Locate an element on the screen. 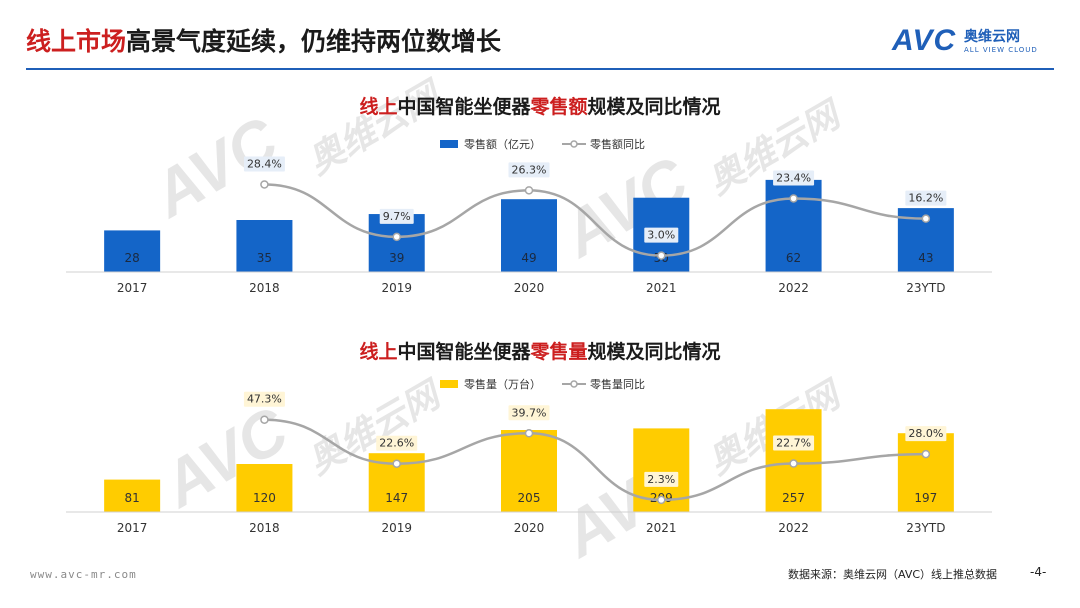 This screenshot has height=608, width=1080. yoy-label: 2.3% is located at coordinates (661, 479).